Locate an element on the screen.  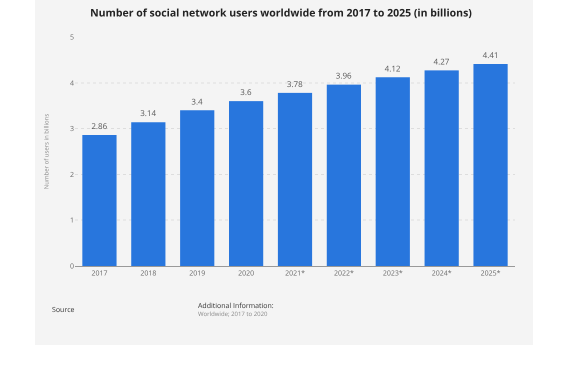
data-label: 4.12 is located at coordinates (392, 68).